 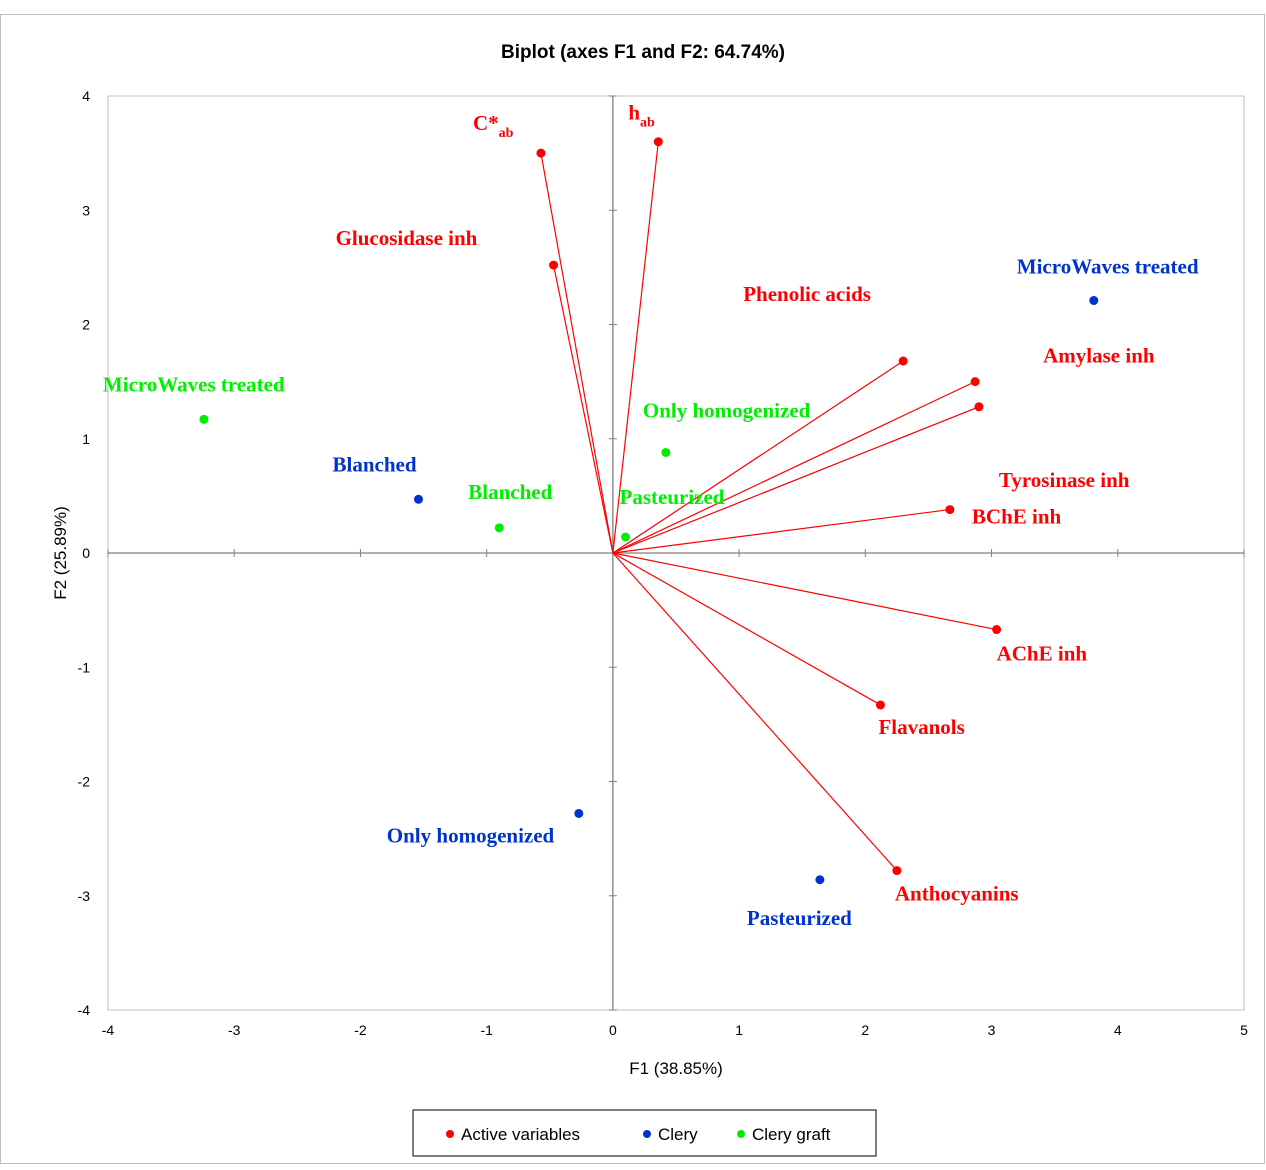 I want to click on legend: Active variables Clery Clery graft, so click(x=644, y=1133).